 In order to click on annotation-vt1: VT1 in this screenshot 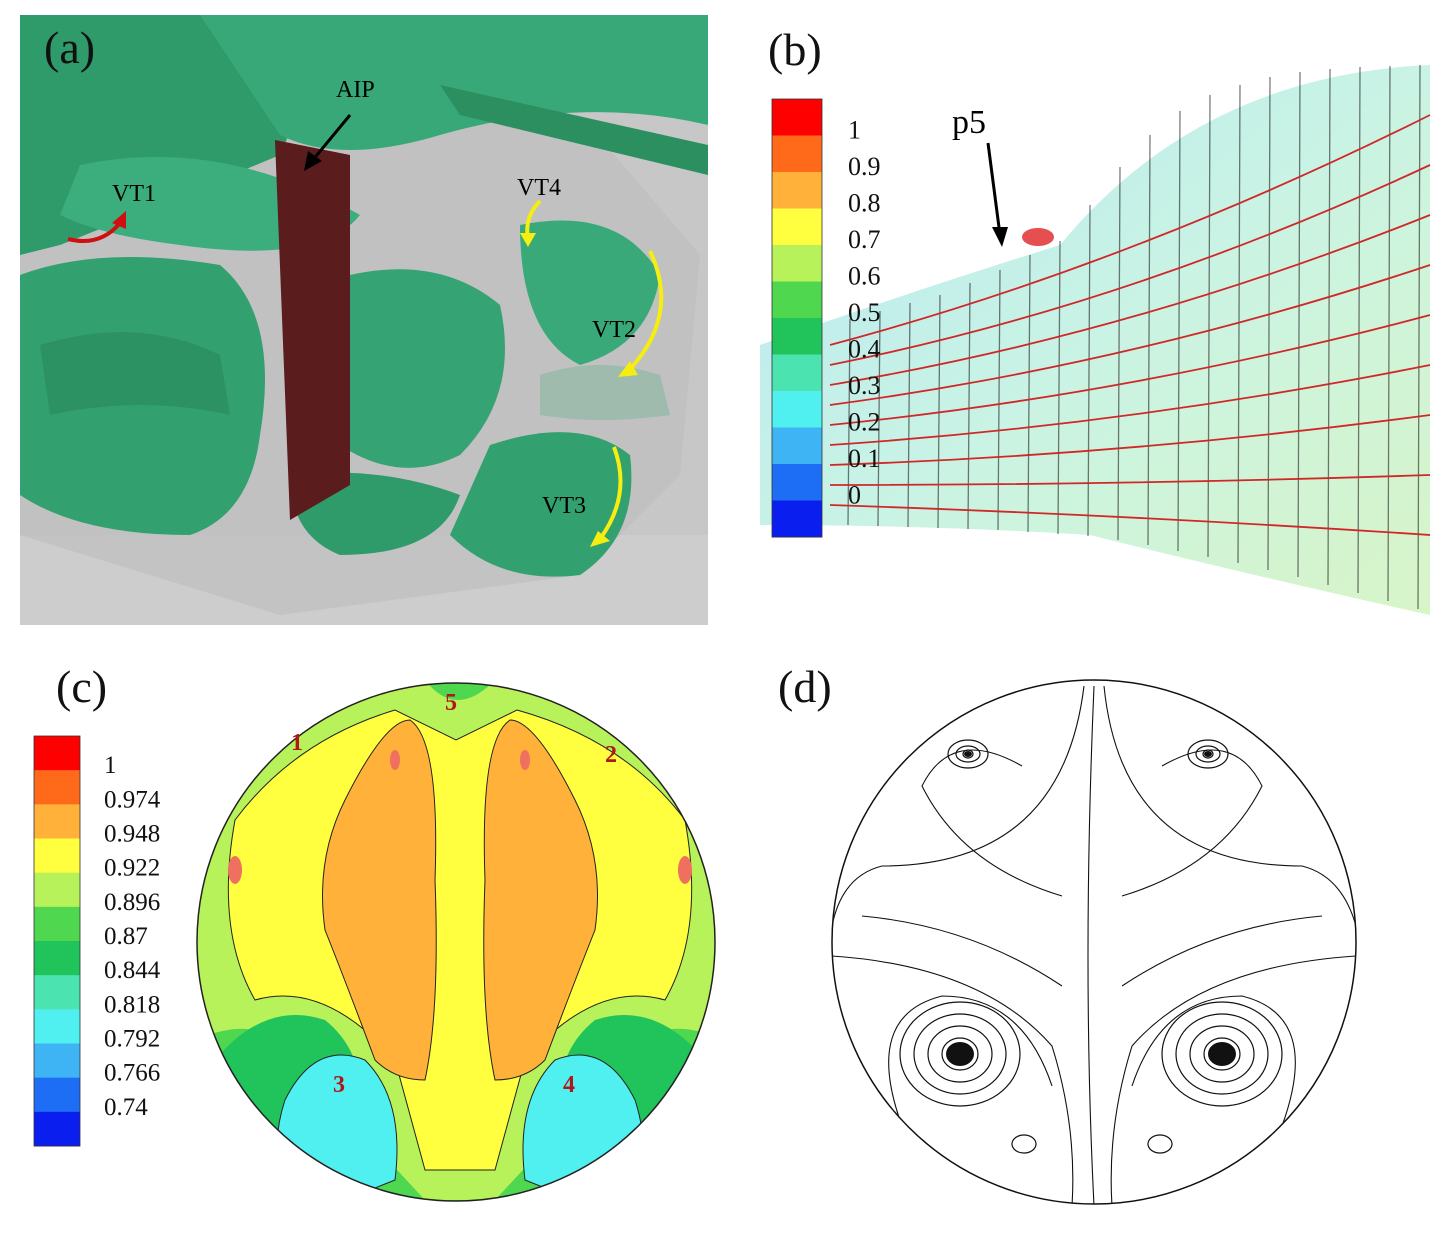, I will do `click(134, 194)`.